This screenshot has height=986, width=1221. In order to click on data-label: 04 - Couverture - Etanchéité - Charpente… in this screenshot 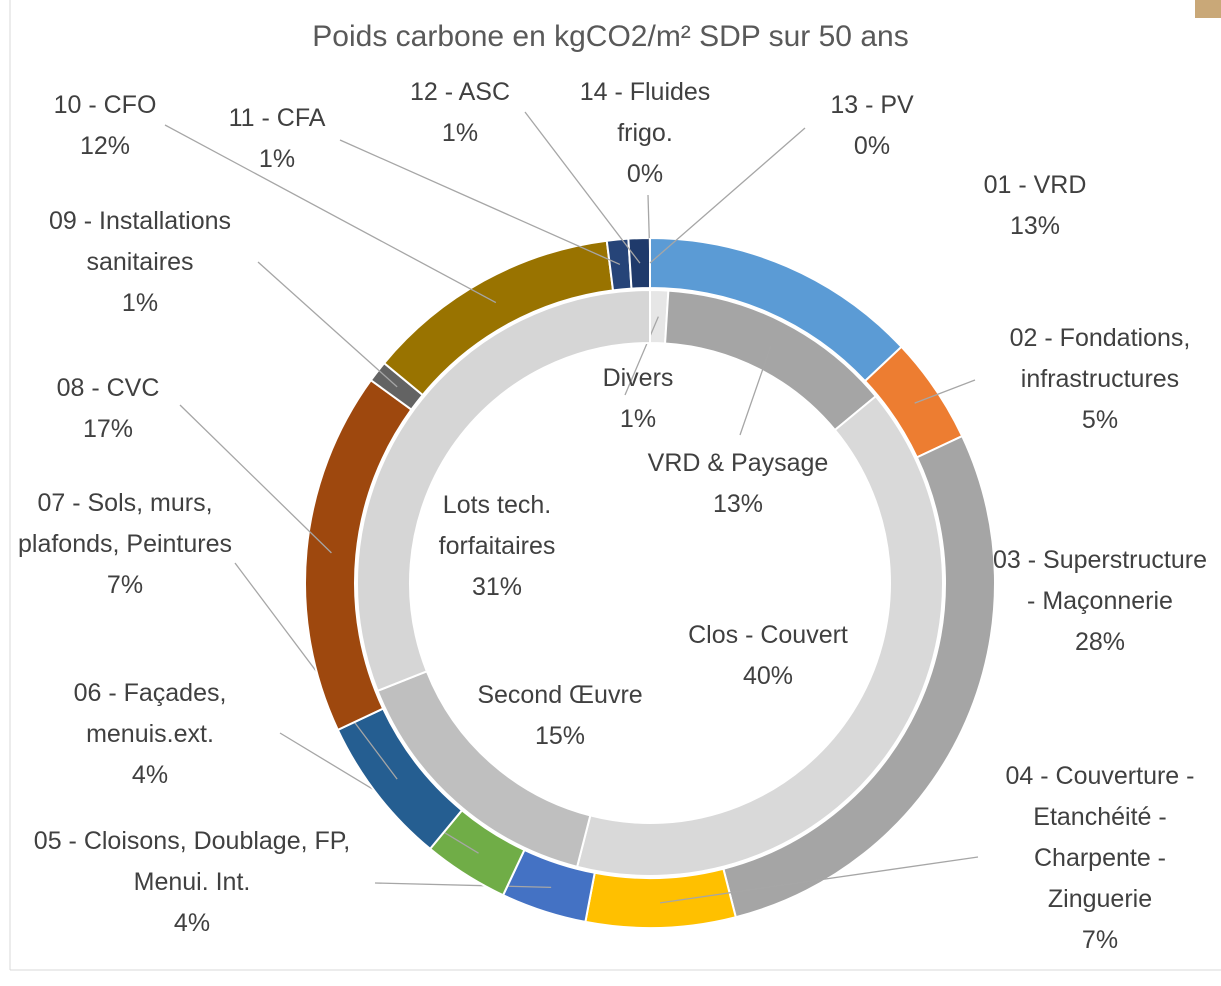, I will do `click(1100, 858)`.